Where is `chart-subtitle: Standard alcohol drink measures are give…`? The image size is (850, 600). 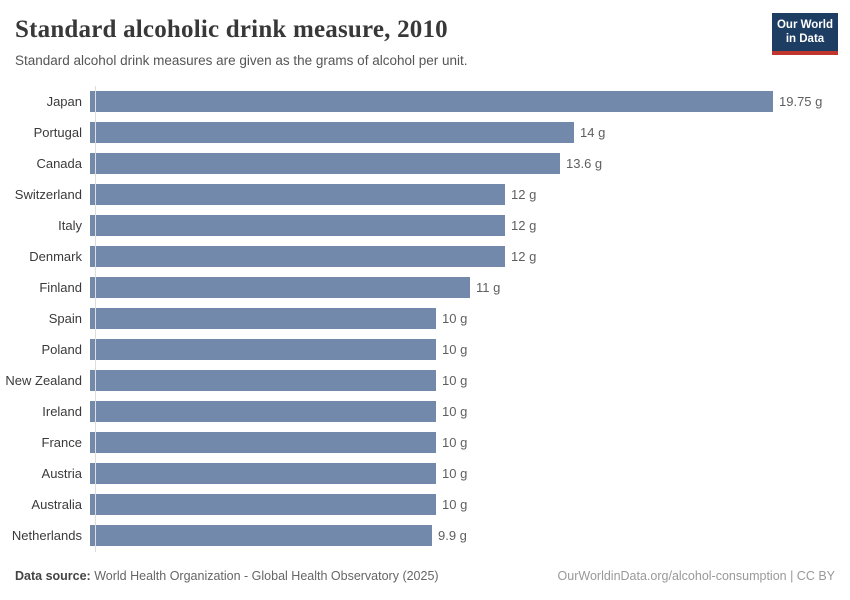
chart-subtitle: Standard alcohol drink measures are give… is located at coordinates (241, 60).